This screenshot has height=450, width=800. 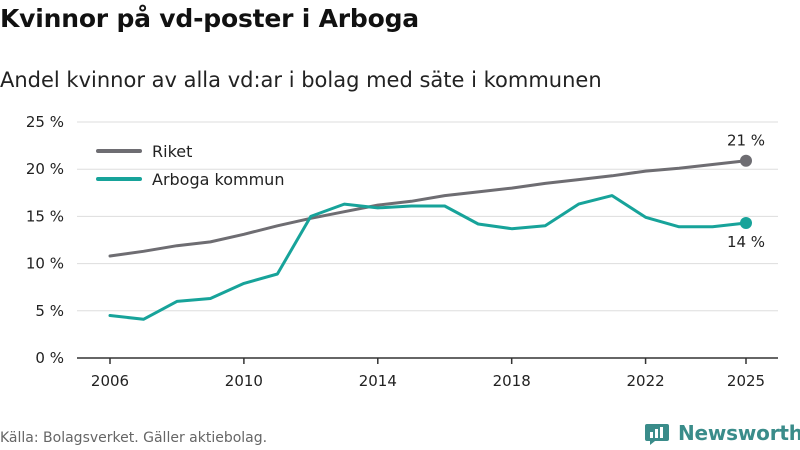 What do you see at coordinates (45, 264) in the screenshot?
I see `y-tick-label: 10 %` at bounding box center [45, 264].